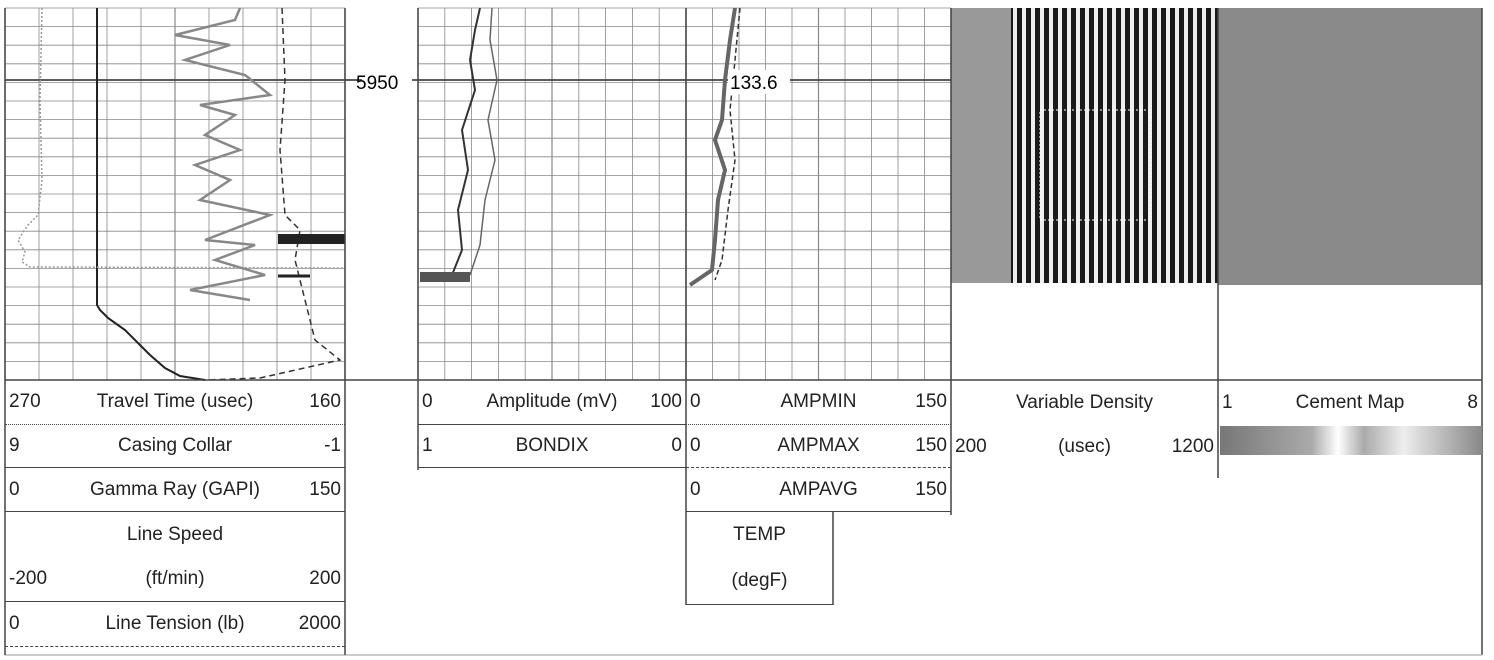 This screenshot has width=1494, height=660. Describe the element at coordinates (1192, 446) in the screenshot. I see `header-right: 1200` at that location.